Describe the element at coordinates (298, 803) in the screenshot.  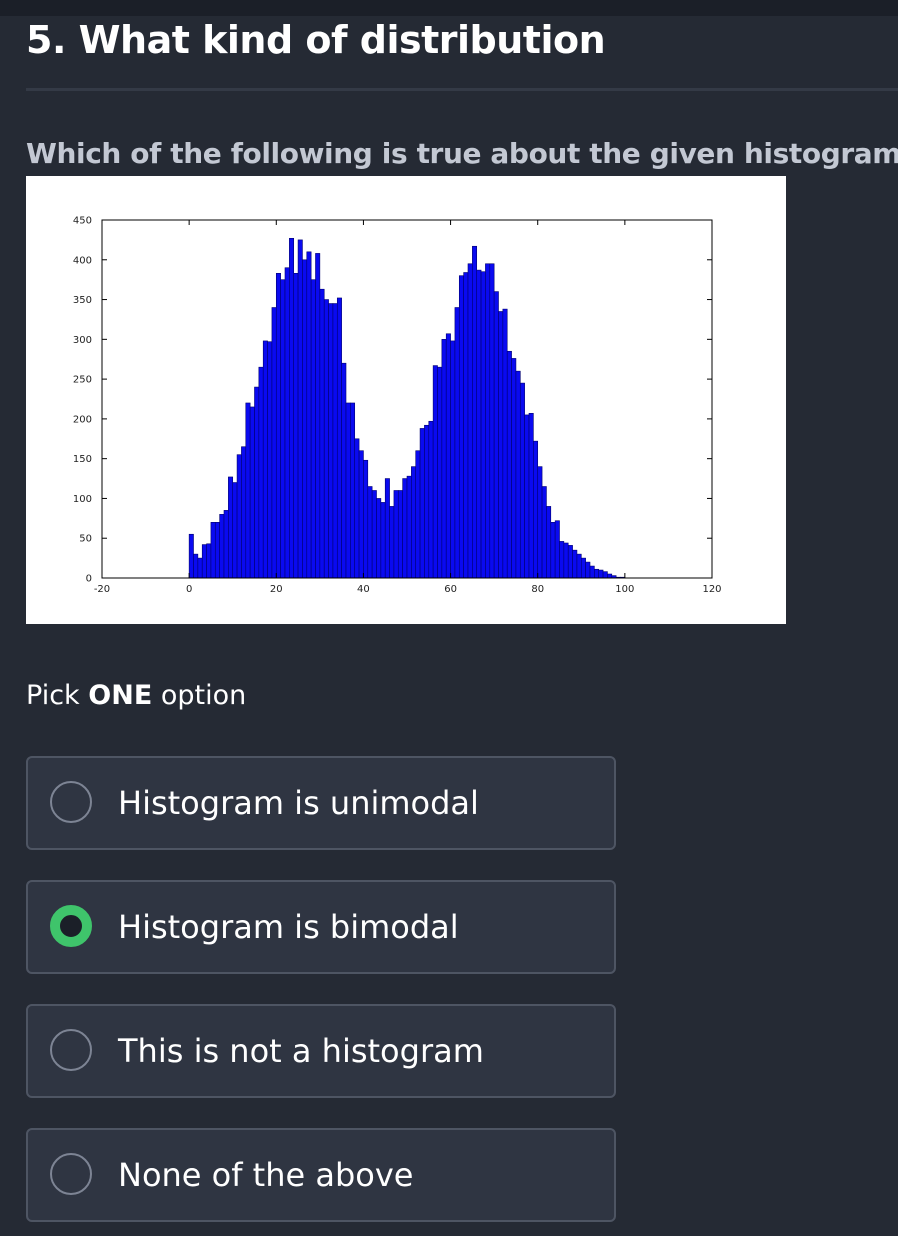
I see `option-label: Histogram is unimodal` at that location.